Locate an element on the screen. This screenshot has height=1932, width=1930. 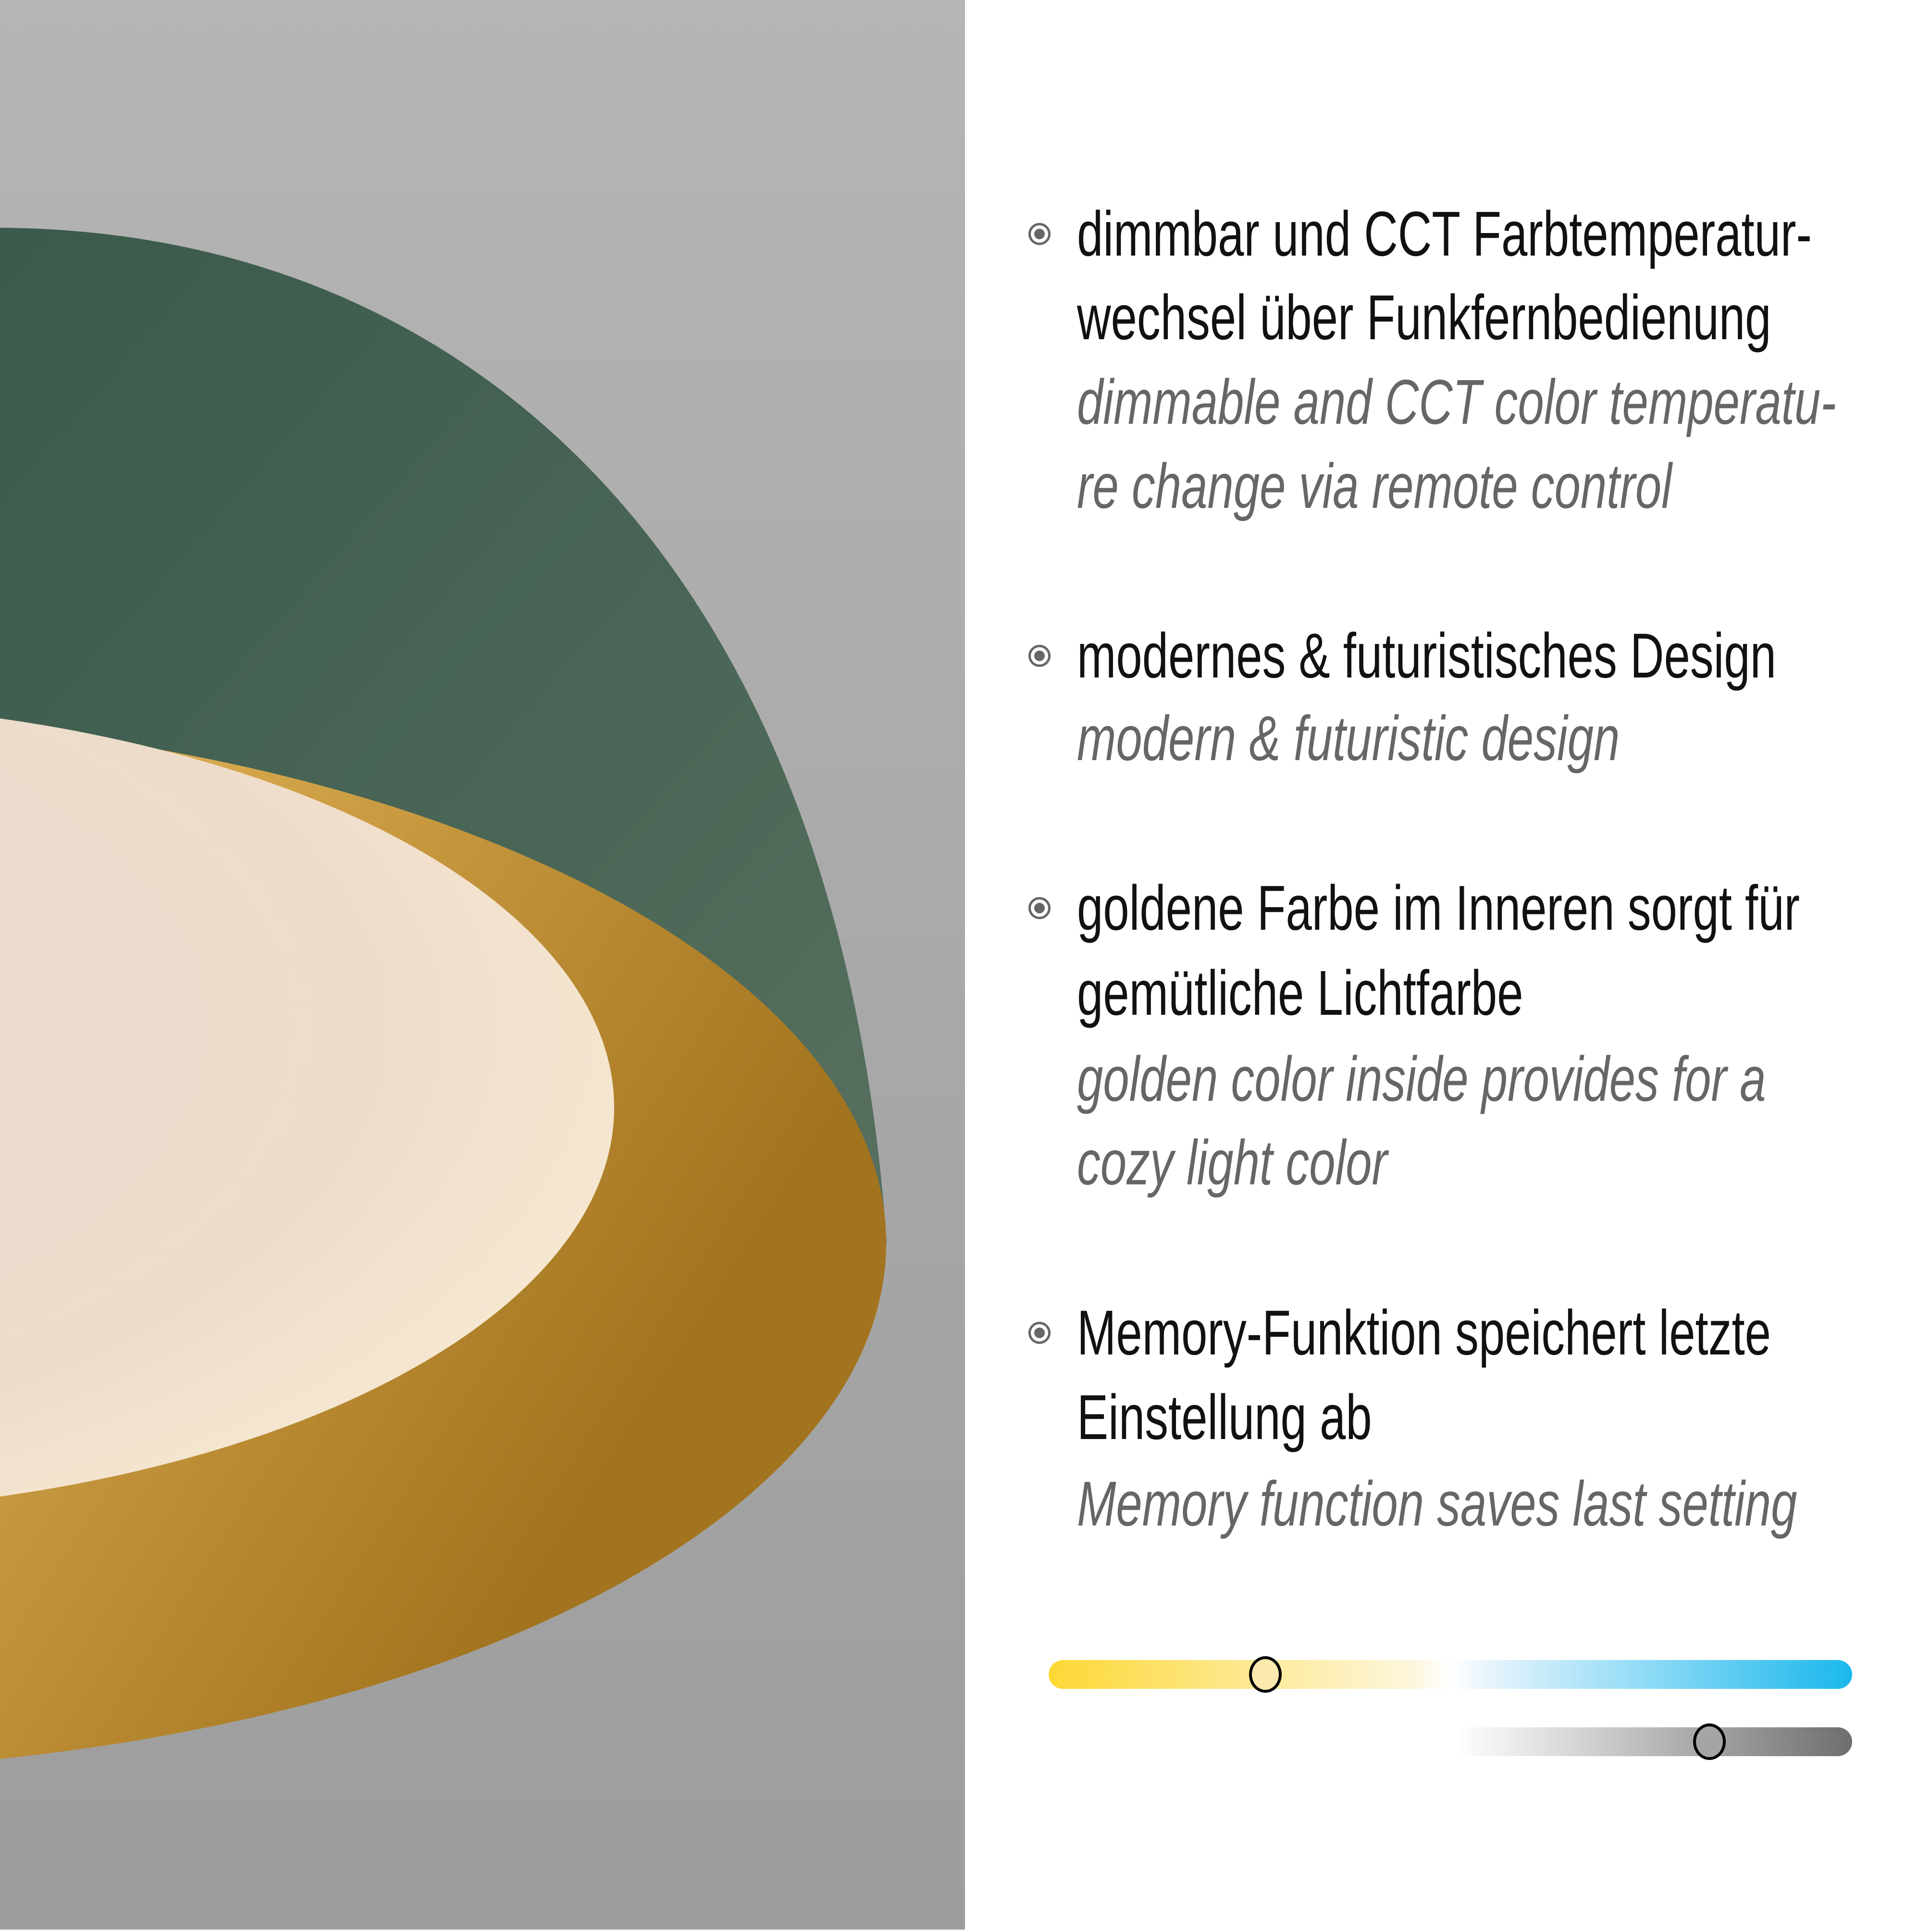
feature-4-de-line-2: Einstellung ab is located at coordinates (1225, 1417).